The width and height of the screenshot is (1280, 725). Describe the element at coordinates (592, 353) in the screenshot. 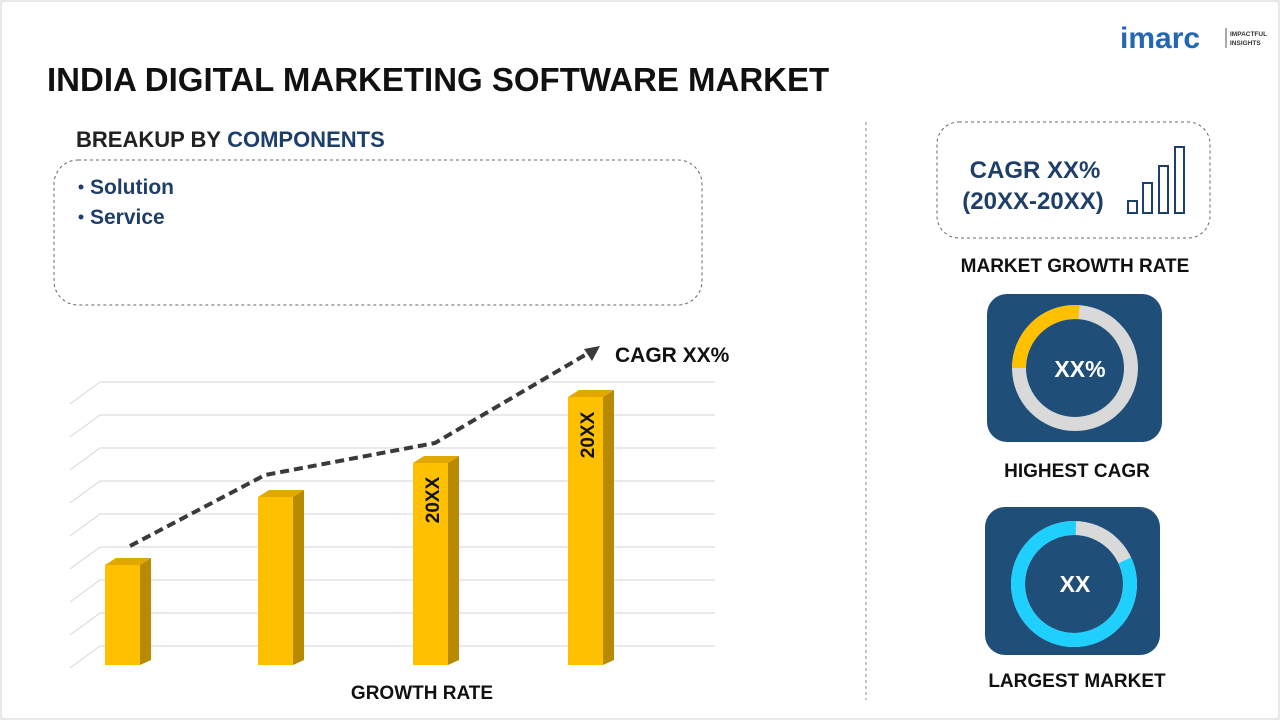

I see `trend-arrow` at that location.